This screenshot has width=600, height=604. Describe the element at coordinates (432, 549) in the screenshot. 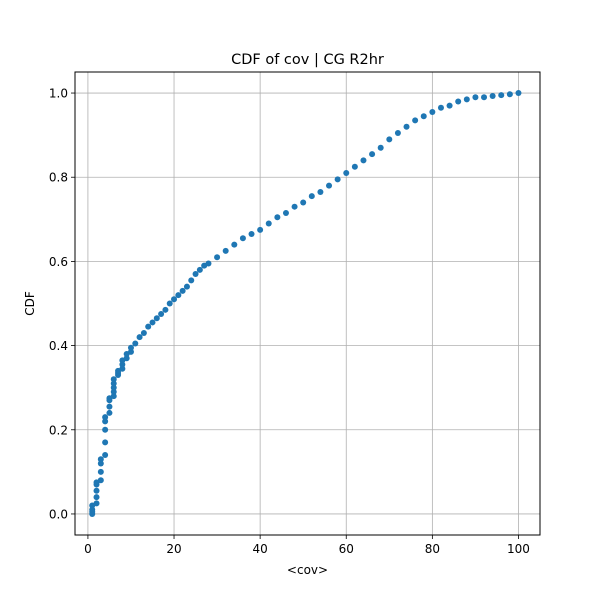

I see `x-tick-label: 80` at that location.